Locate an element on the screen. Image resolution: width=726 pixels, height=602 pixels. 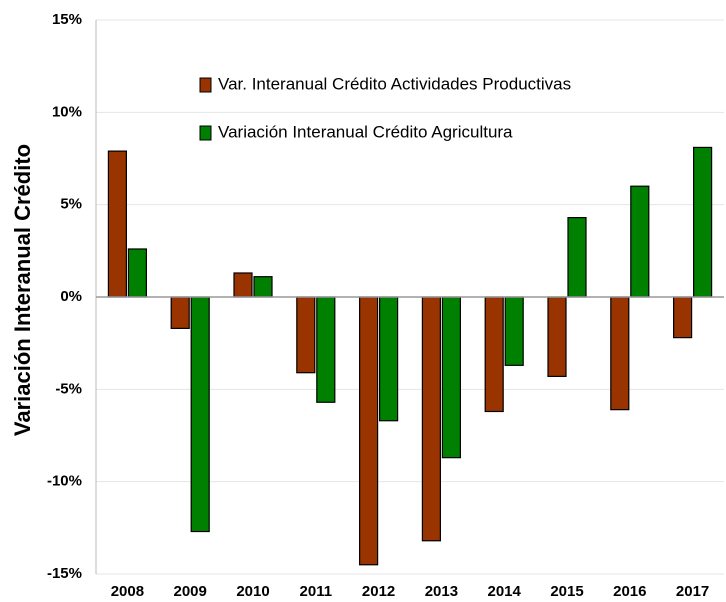
y-tick-label: -15% is located at coordinates (64, 573).